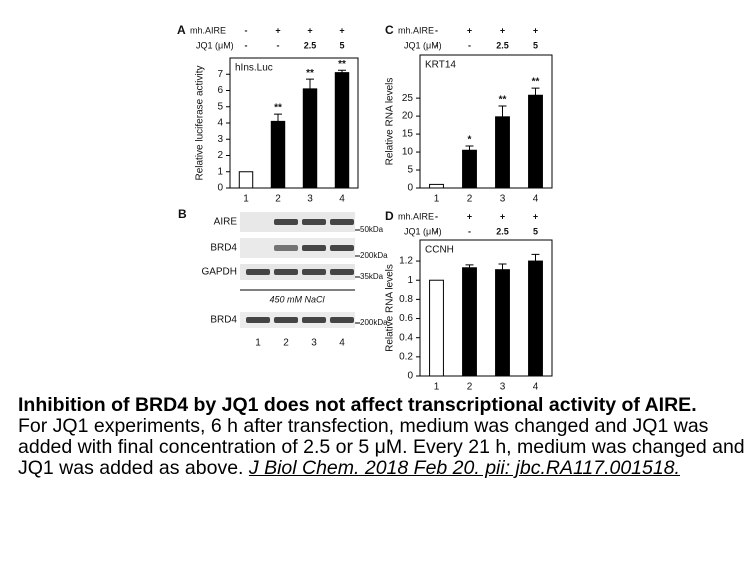 The height and width of the screenshot is (567, 756). Describe the element at coordinates (389, 216) in the screenshot. I see `panel-label: D` at that location.